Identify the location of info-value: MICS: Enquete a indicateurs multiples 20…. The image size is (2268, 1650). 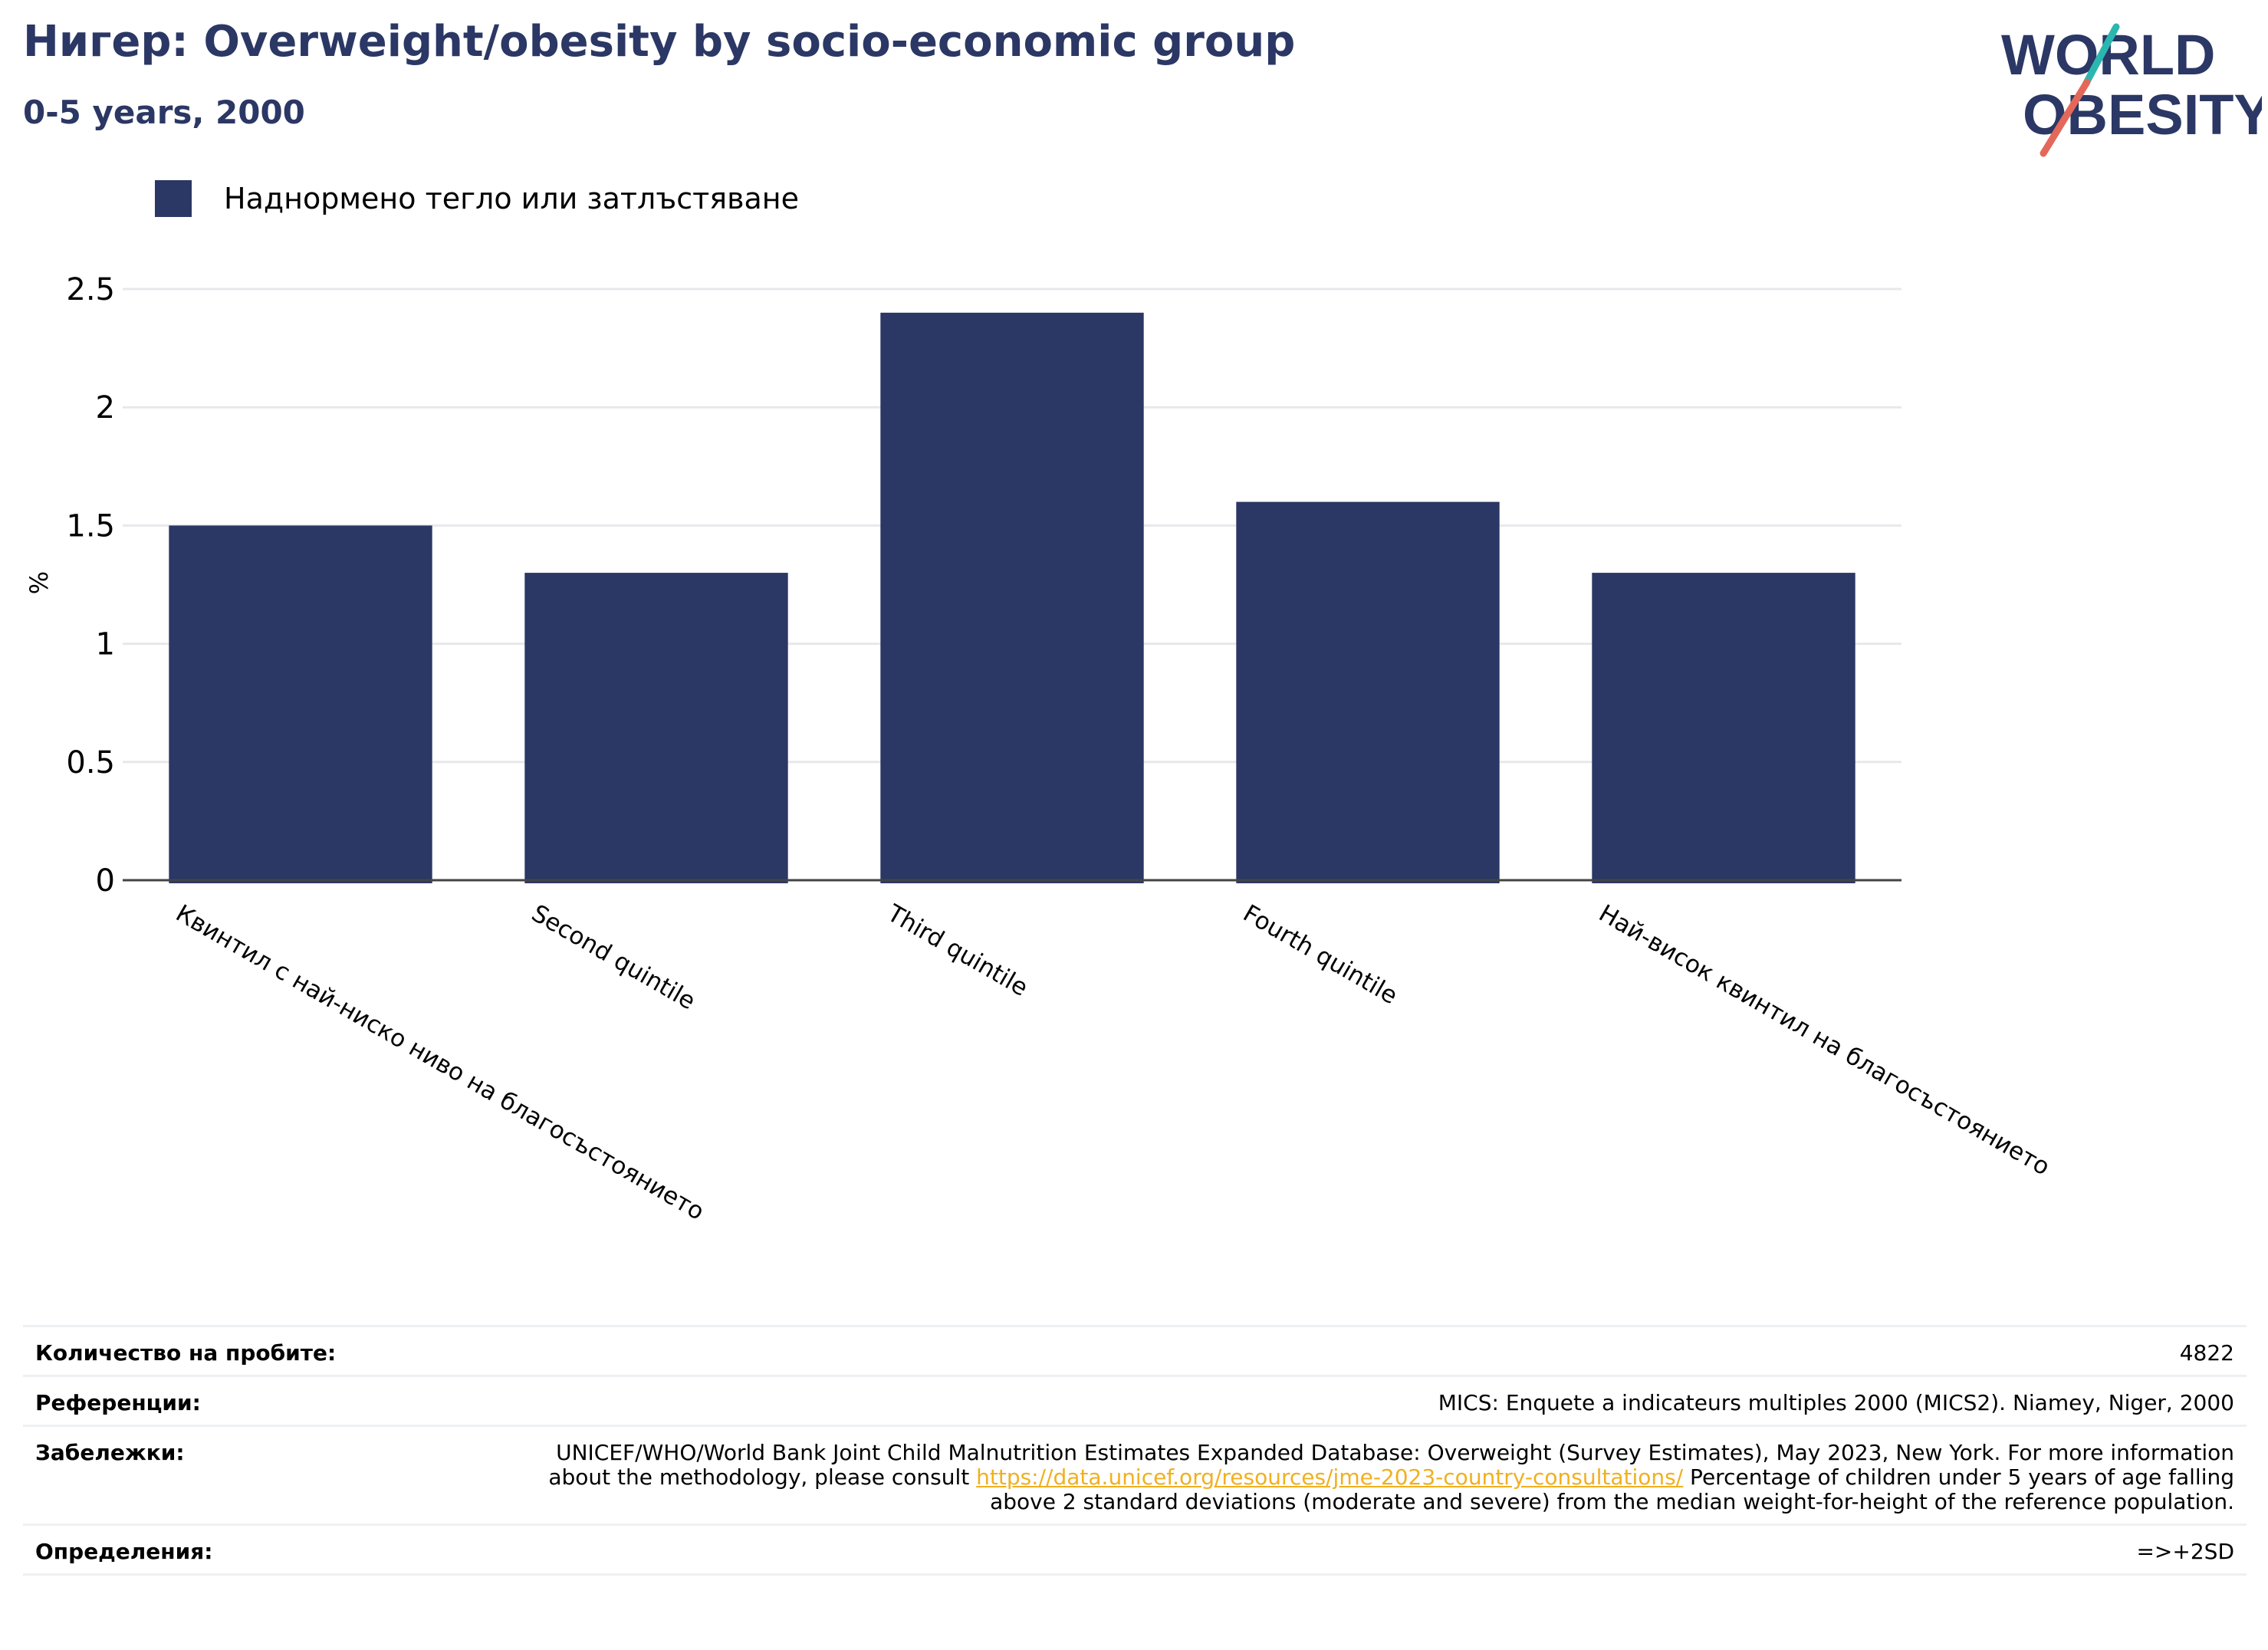
(1377, 1401).